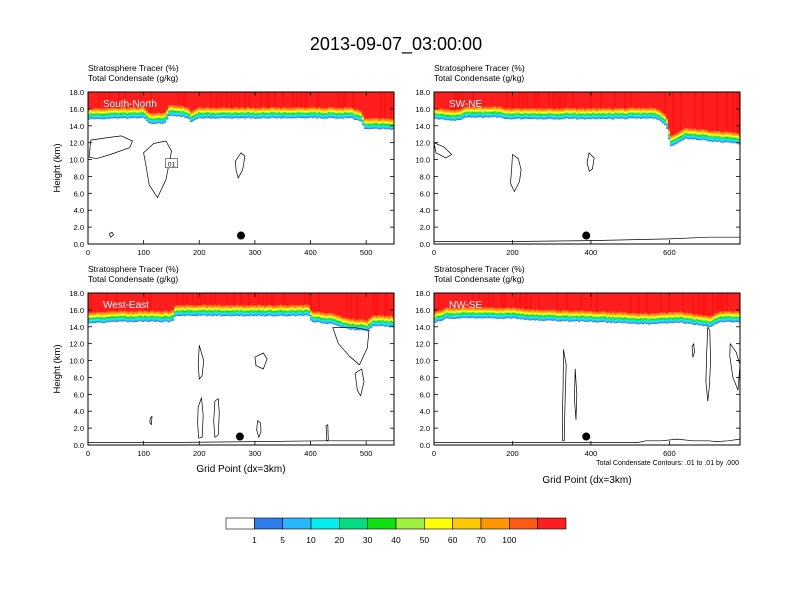 Image resolution: width=792 pixels, height=612 pixels. What do you see at coordinates (143, 453) in the screenshot?
I see `x-tick-label: 100` at bounding box center [143, 453].